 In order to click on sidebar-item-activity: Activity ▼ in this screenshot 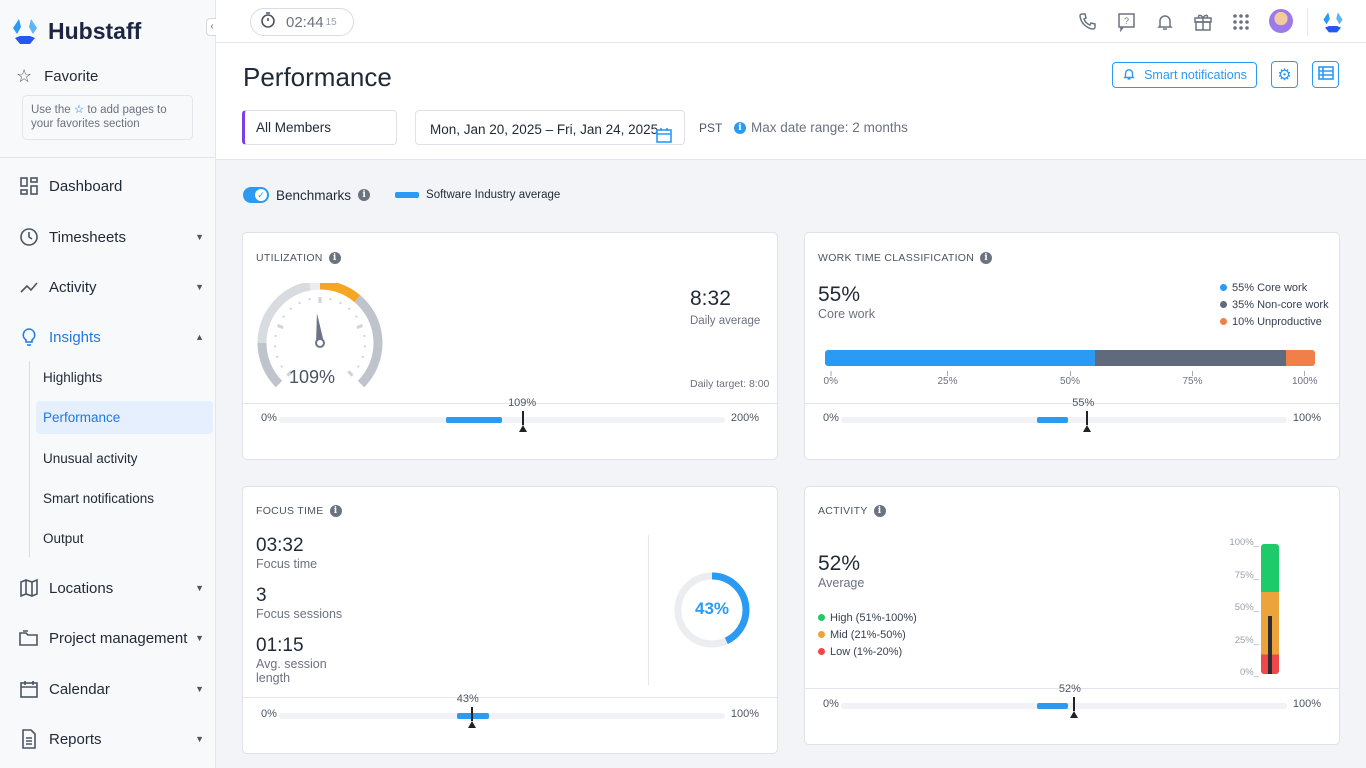, I will do `click(111, 287)`.